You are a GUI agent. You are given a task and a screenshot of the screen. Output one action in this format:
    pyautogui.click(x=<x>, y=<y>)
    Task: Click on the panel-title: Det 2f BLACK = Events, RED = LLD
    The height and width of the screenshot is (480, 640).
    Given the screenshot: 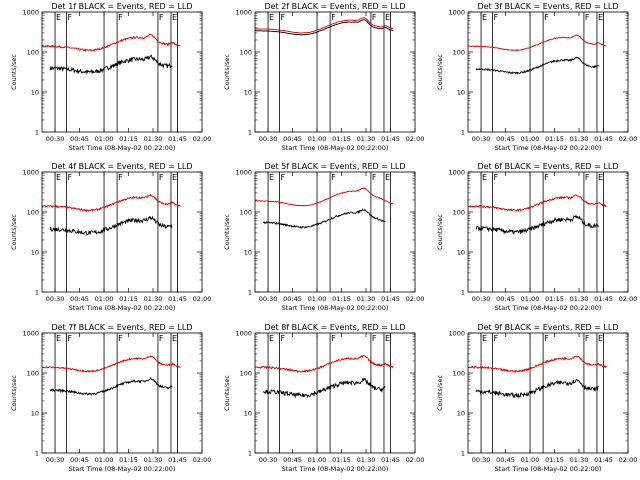 What is the action you would take?
    pyautogui.click(x=334, y=6)
    